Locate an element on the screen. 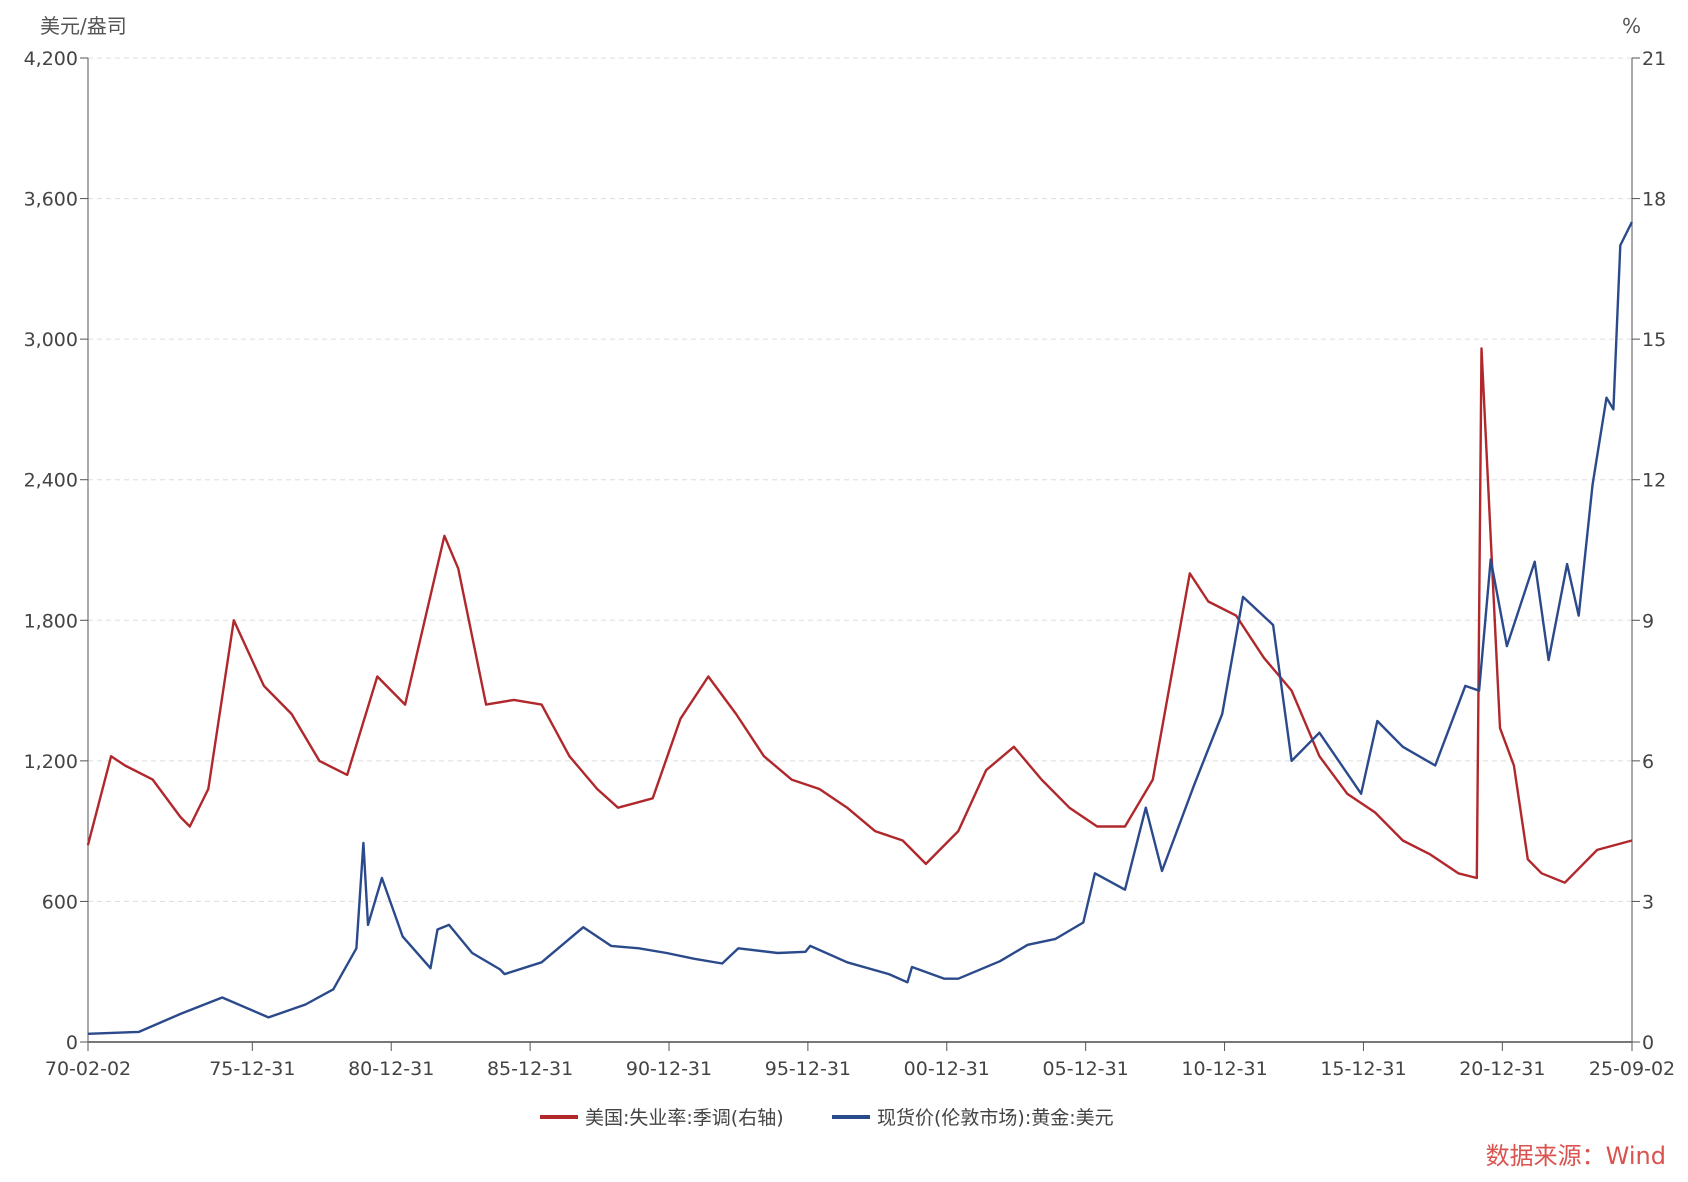  left-tick-label: 4,200 is located at coordinates (51, 59).